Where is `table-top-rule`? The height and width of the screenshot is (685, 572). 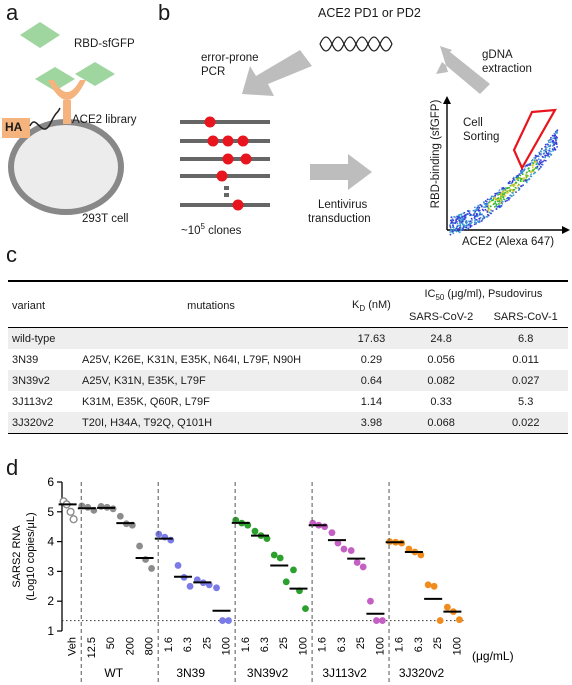
table-top-rule is located at coordinates (288, 281).